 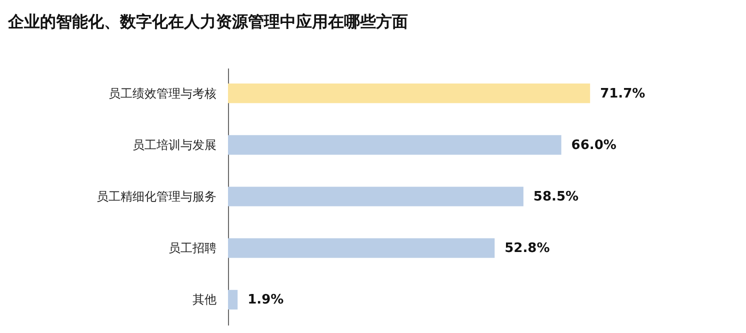 I want to click on y-tick-label: 员工精细化管理与服务, so click(x=156, y=197).